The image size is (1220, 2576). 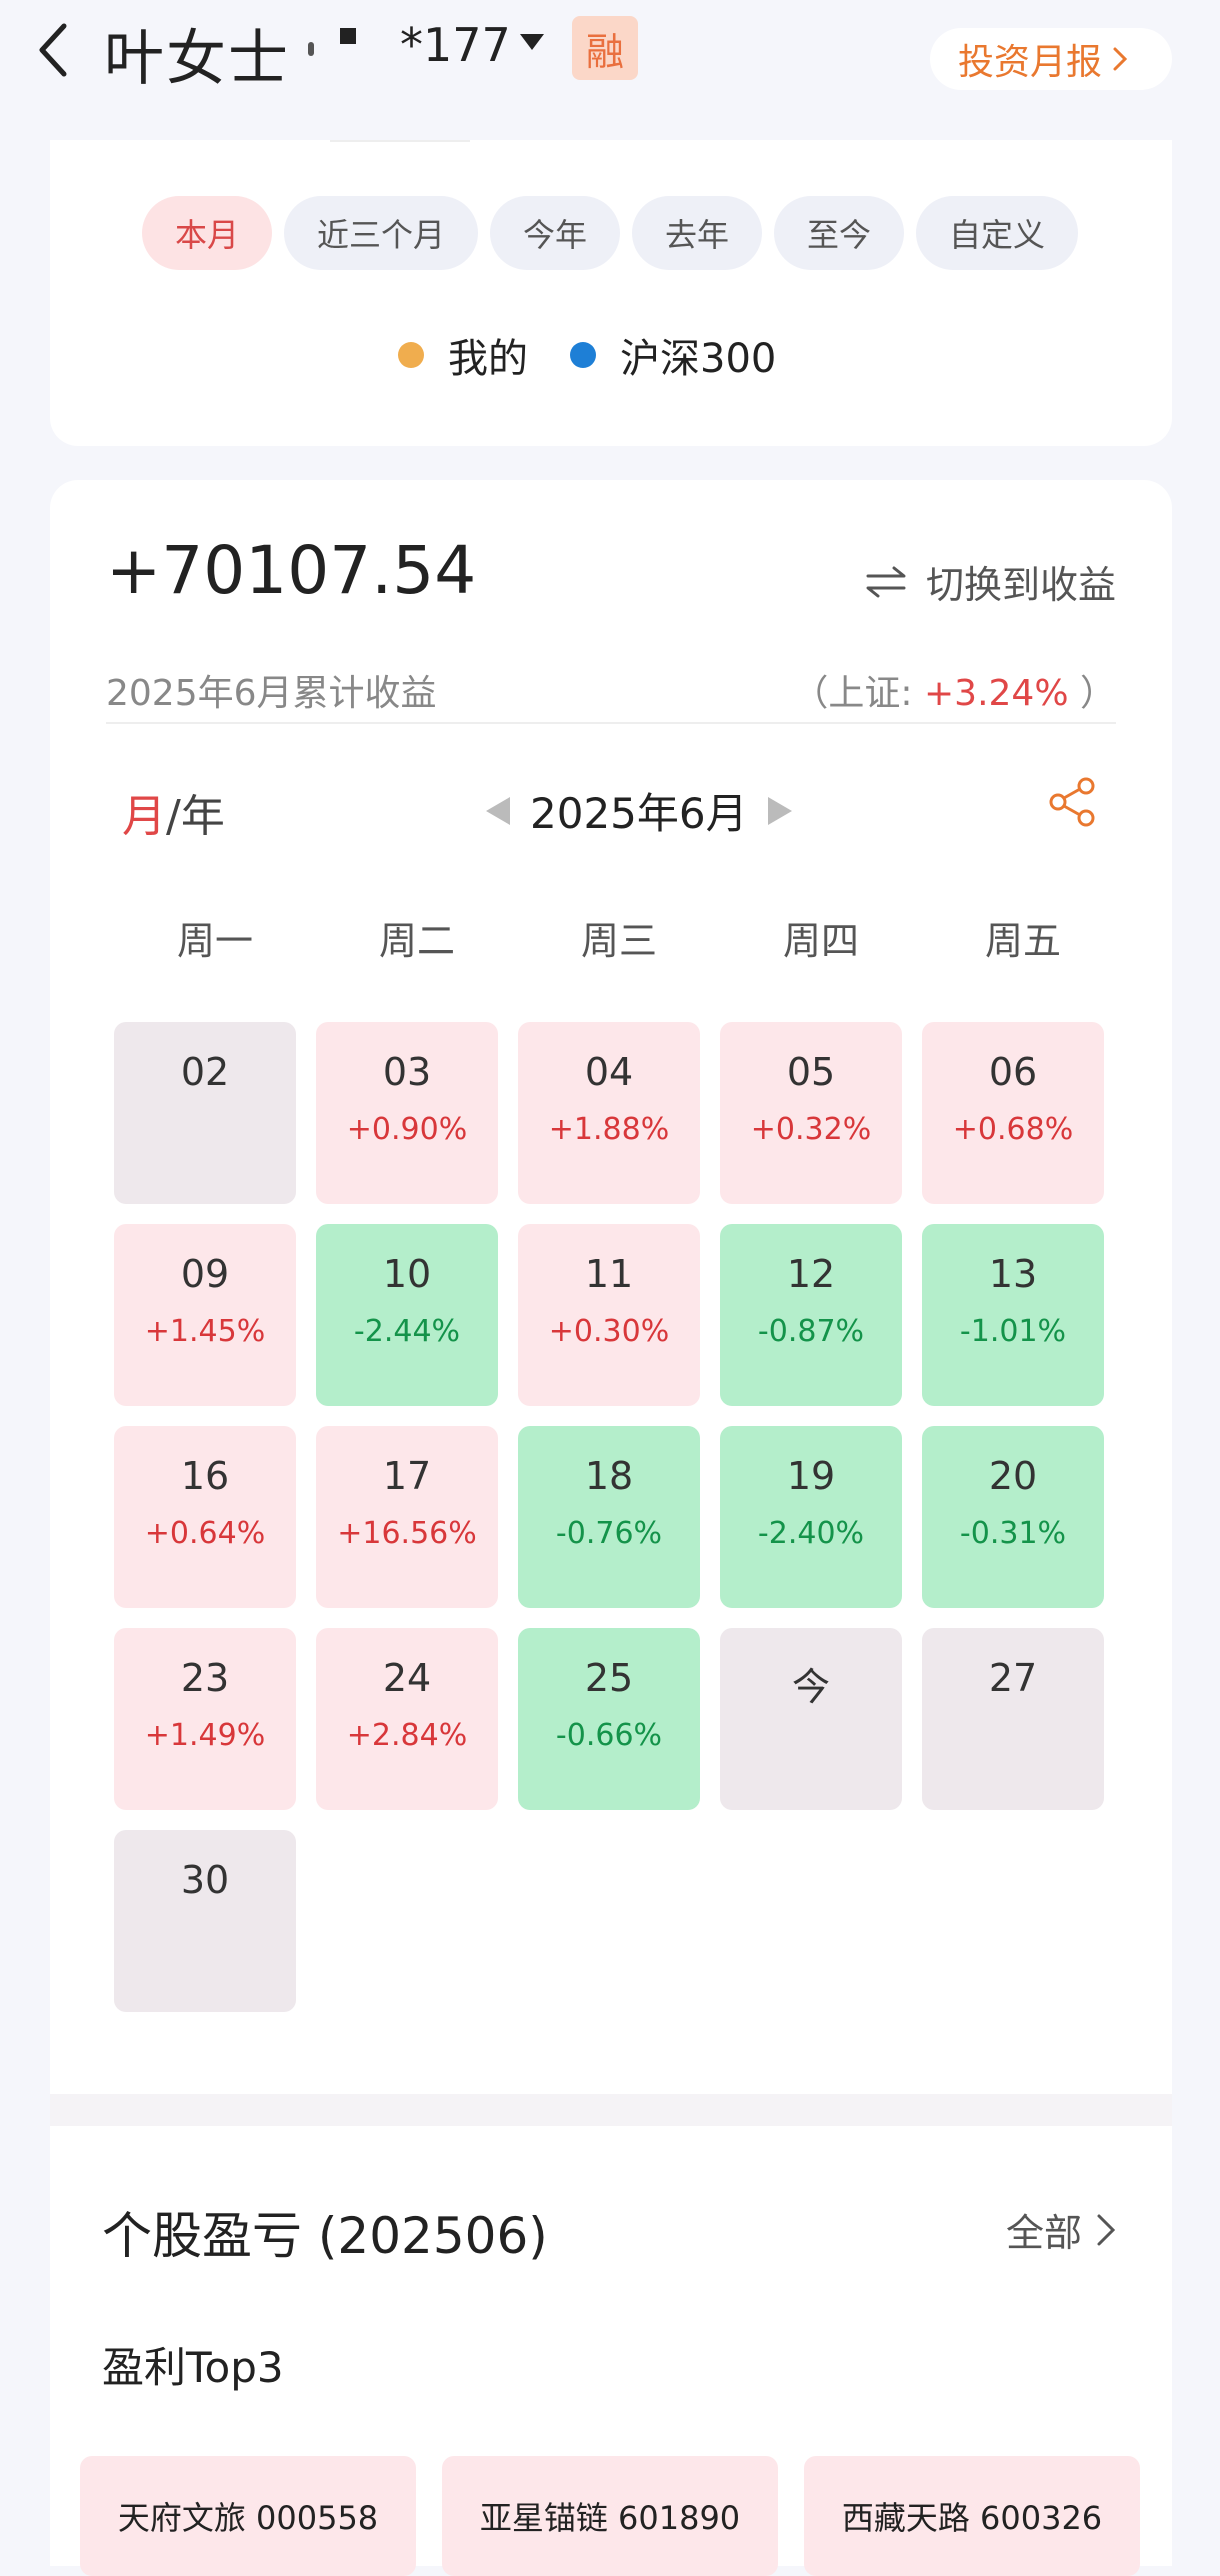 What do you see at coordinates (1013, 1719) in the screenshot?
I see `calendar-day-cell: 27` at bounding box center [1013, 1719].